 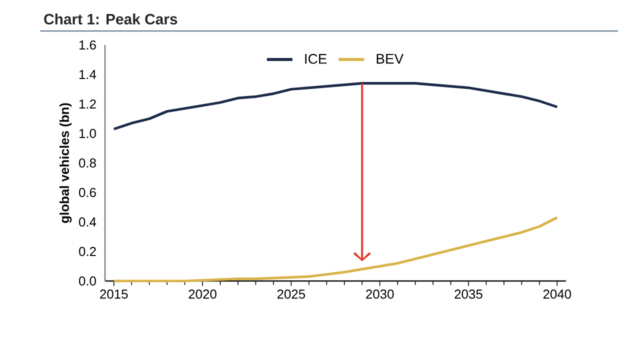 What do you see at coordinates (111, 19) in the screenshot?
I see `chart-title: Chart 1: Peak Cars` at bounding box center [111, 19].